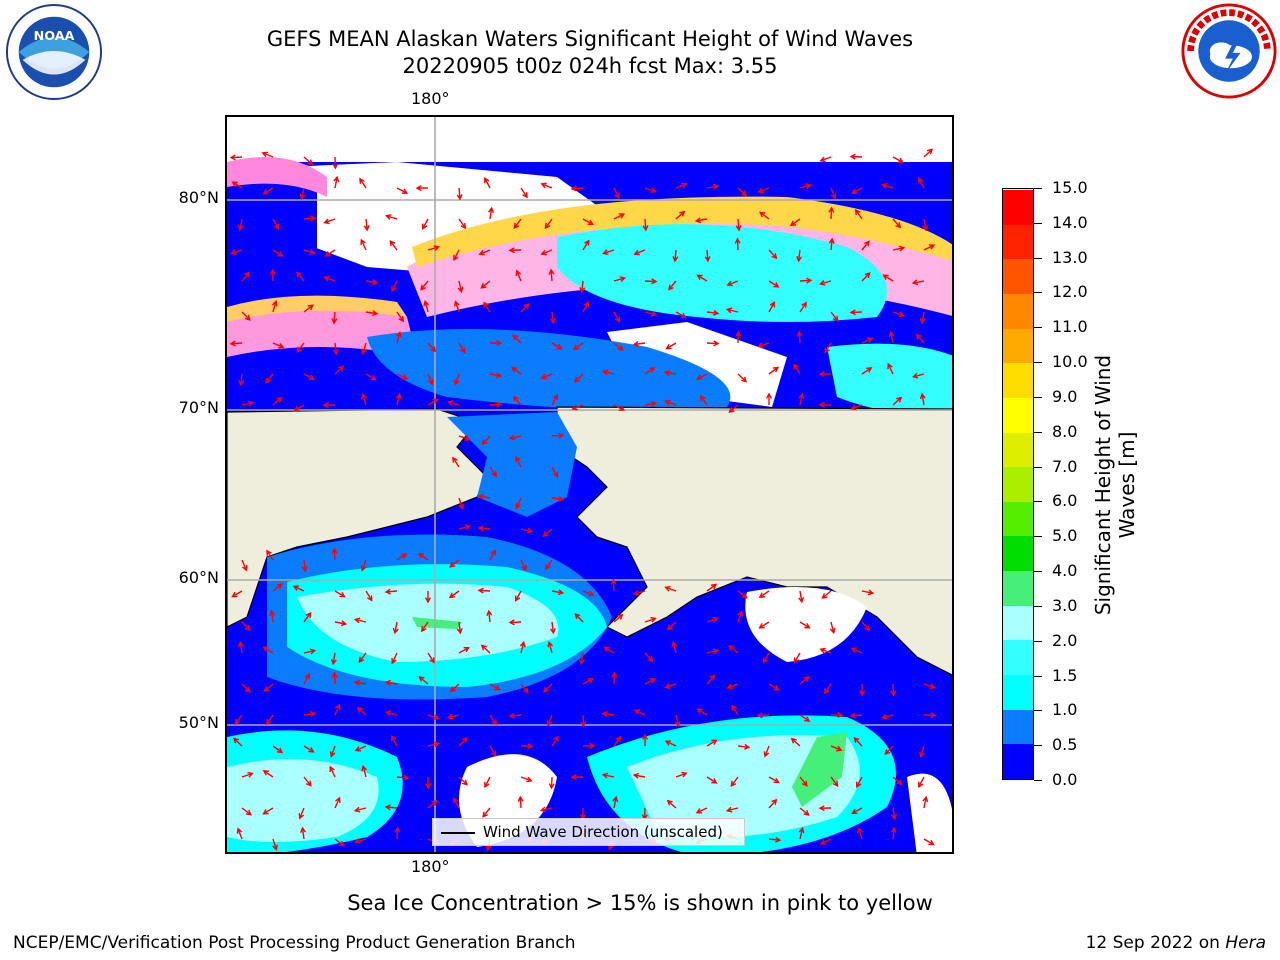  What do you see at coordinates (54, 36) in the screenshot?
I see `svg-text: NOAA` at bounding box center [54, 36].